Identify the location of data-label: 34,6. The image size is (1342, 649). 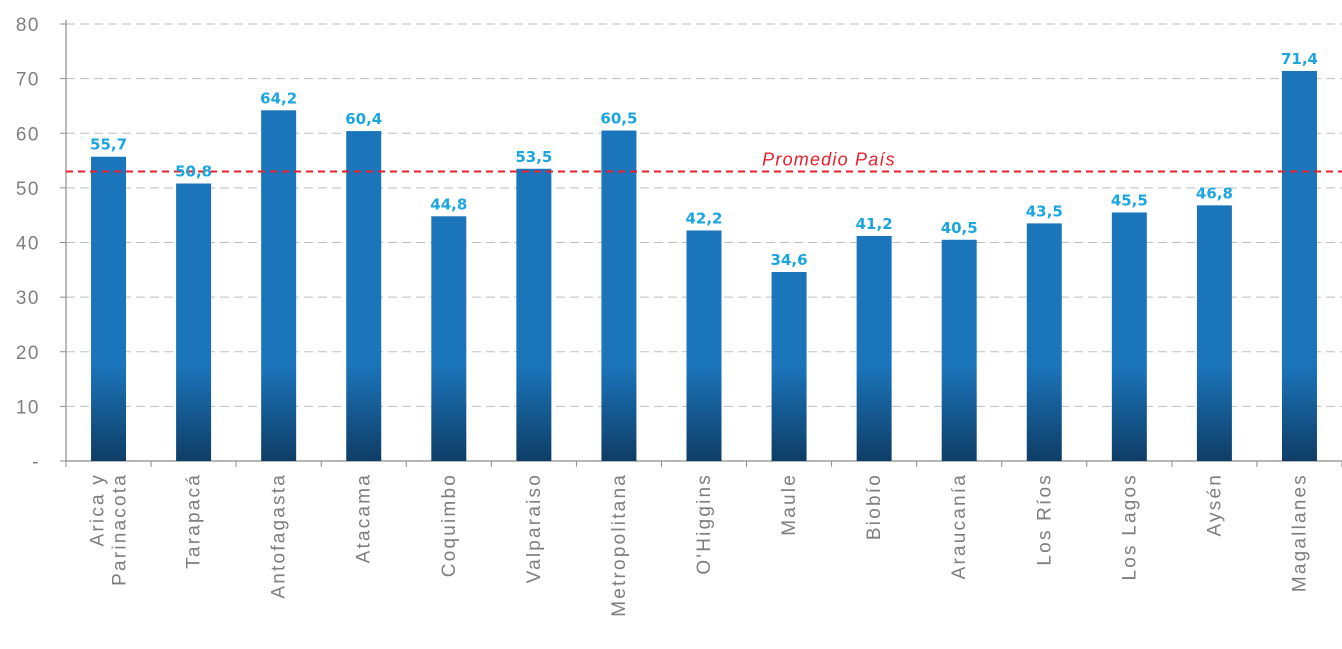
(789, 260).